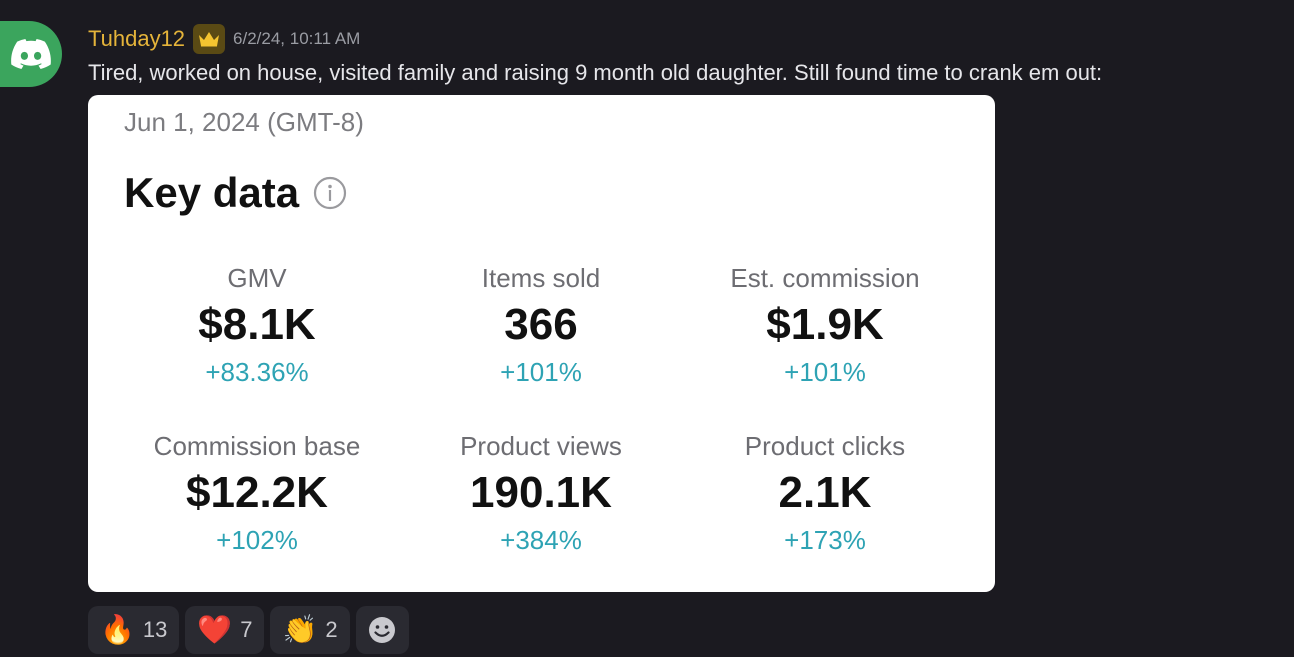  Describe the element at coordinates (257, 278) in the screenshot. I see `metric-label: GMV` at that location.